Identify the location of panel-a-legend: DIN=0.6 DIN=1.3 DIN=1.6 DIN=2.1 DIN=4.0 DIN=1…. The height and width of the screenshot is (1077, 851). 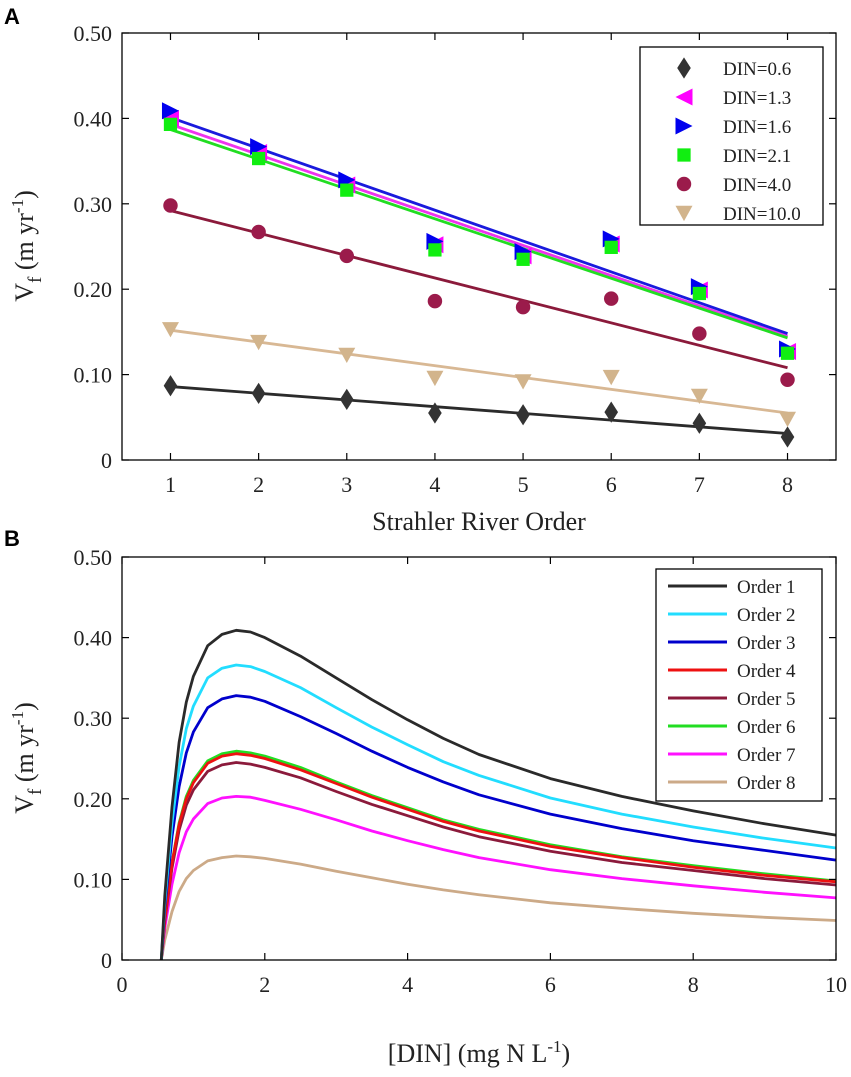
(731, 136).